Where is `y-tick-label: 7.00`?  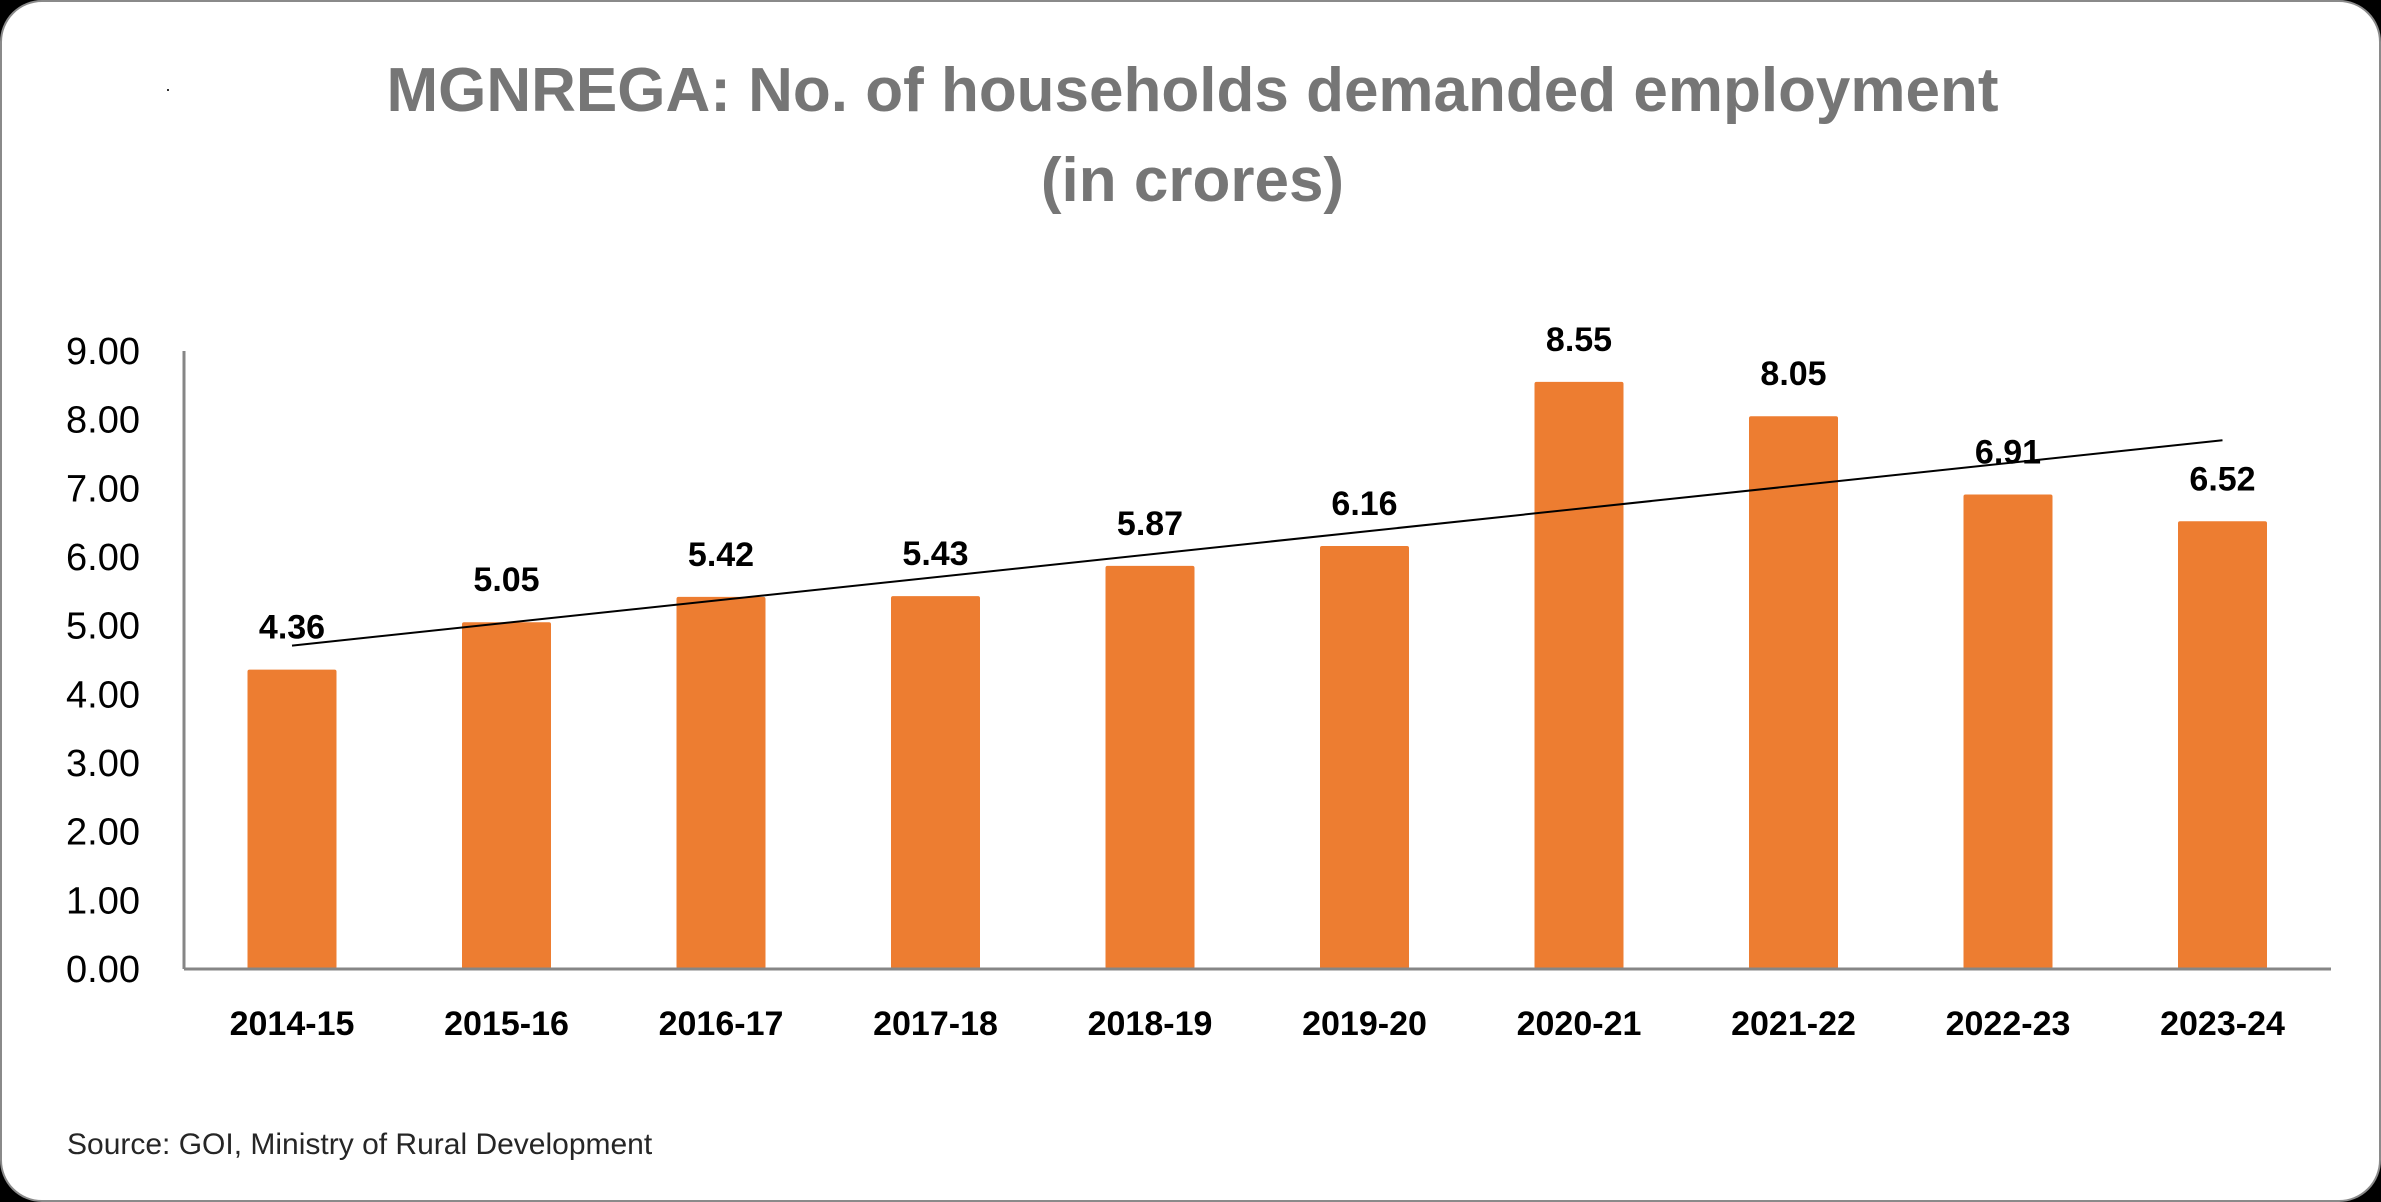
y-tick-label: 7.00 is located at coordinates (103, 489).